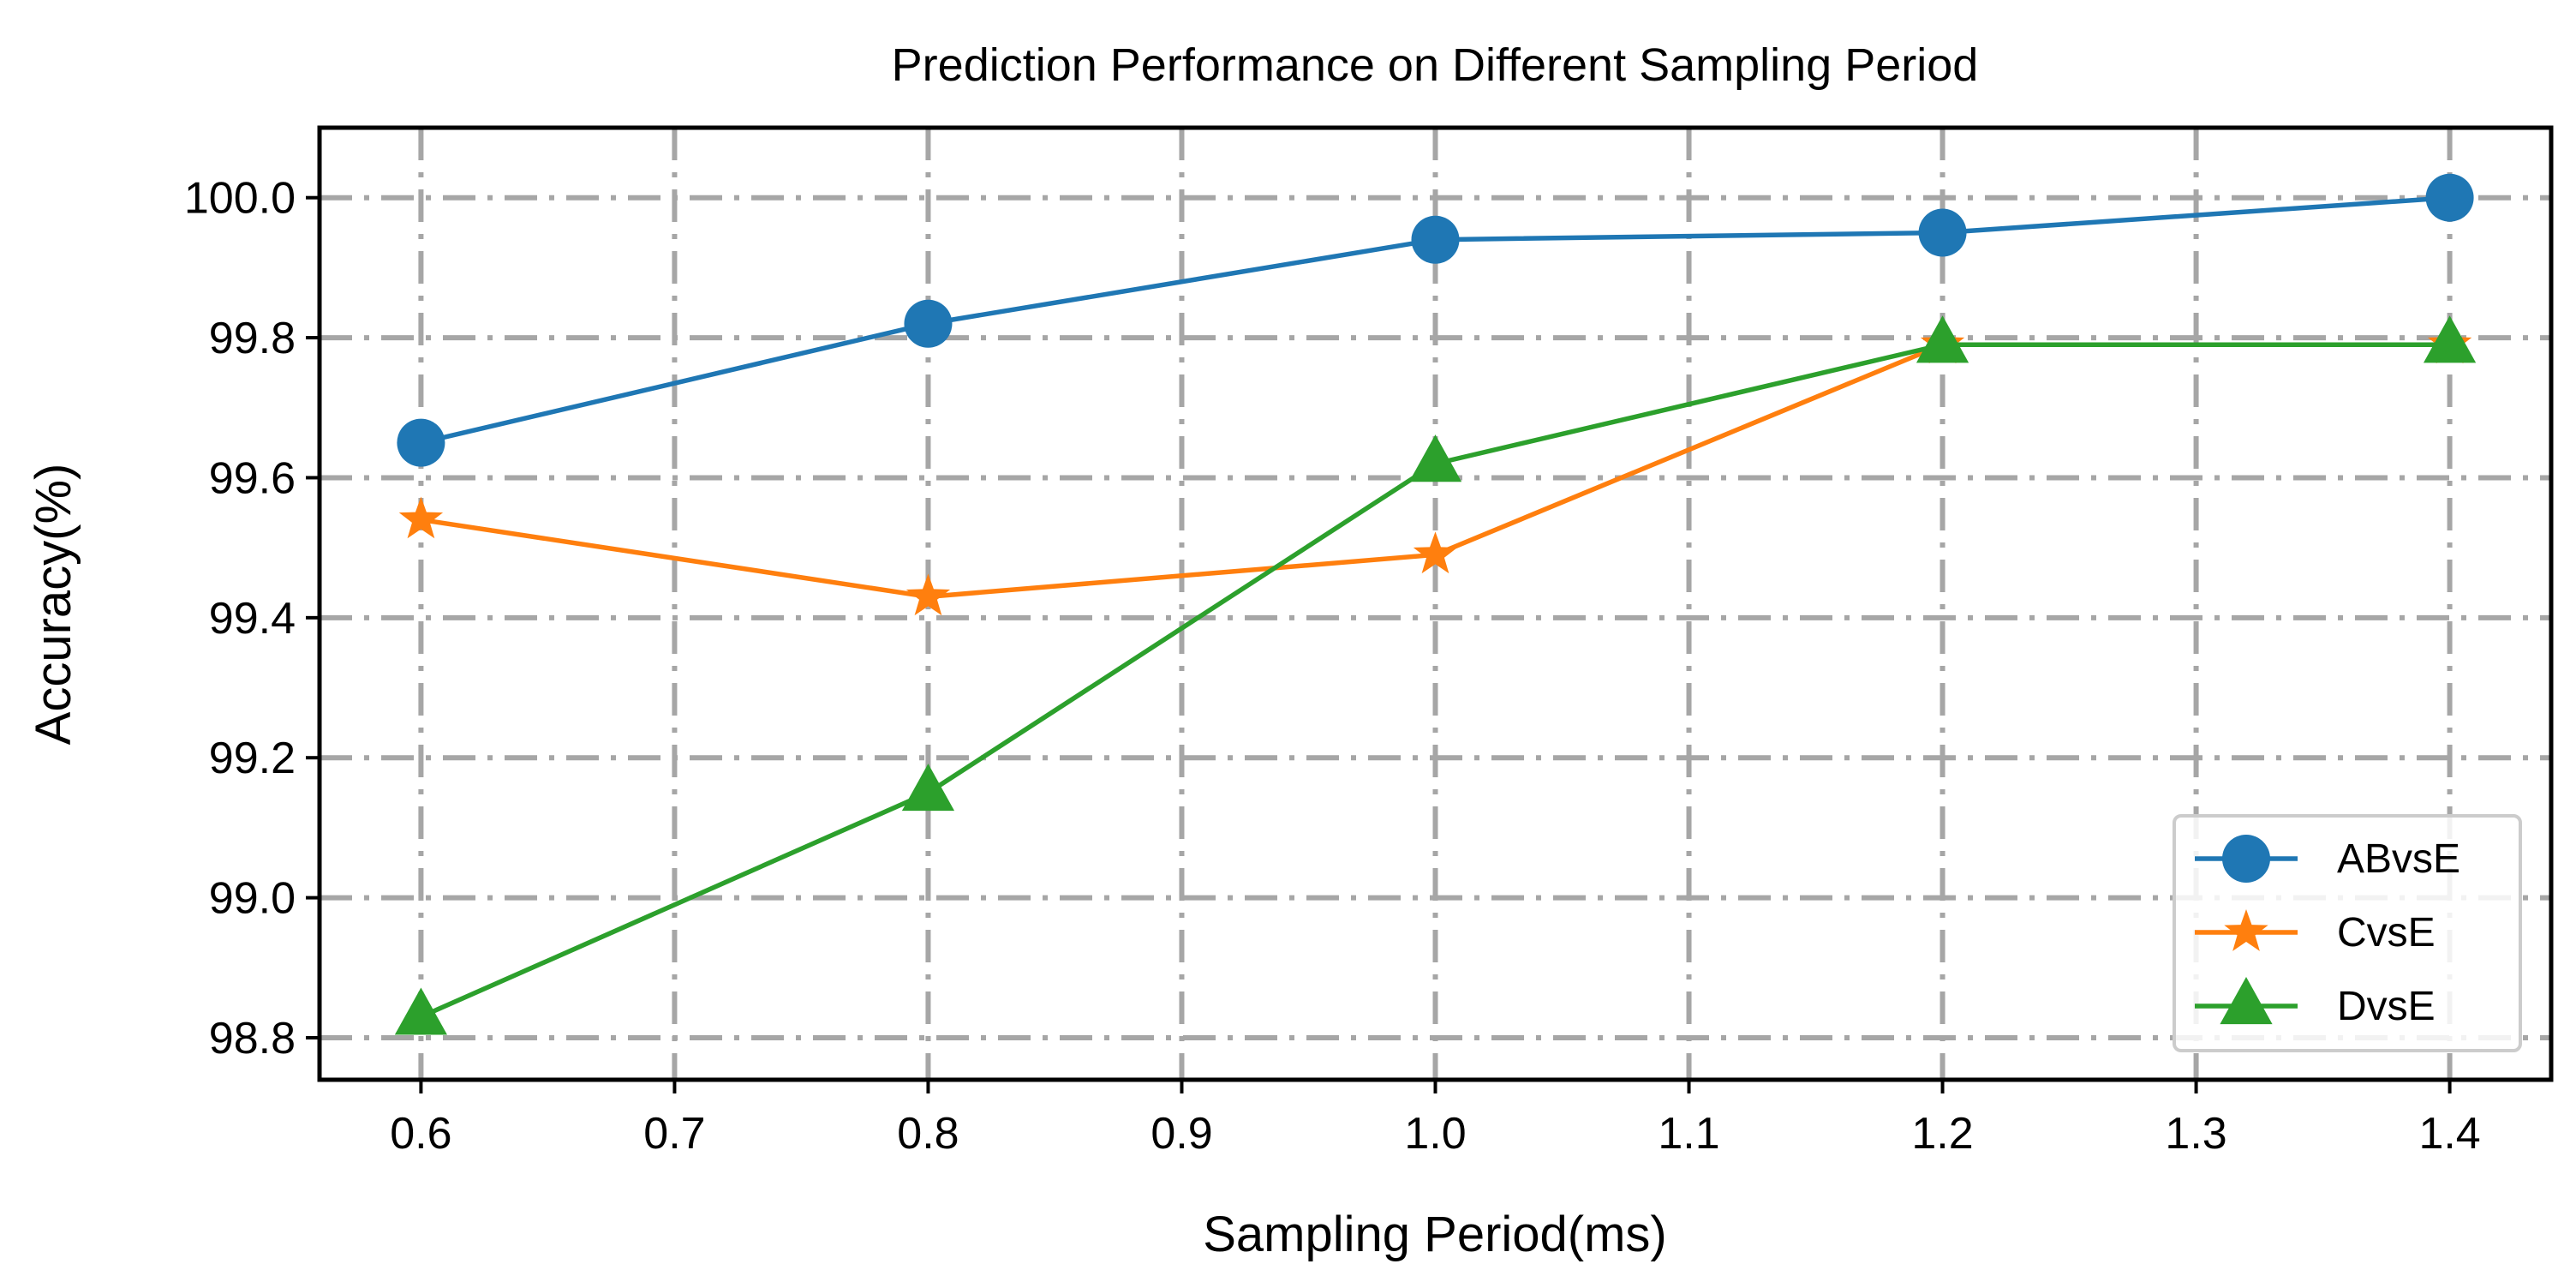 This screenshot has width=2576, height=1282. What do you see at coordinates (1435, 1134) in the screenshot?
I see `x-tick-label: 1.0` at bounding box center [1435, 1134].